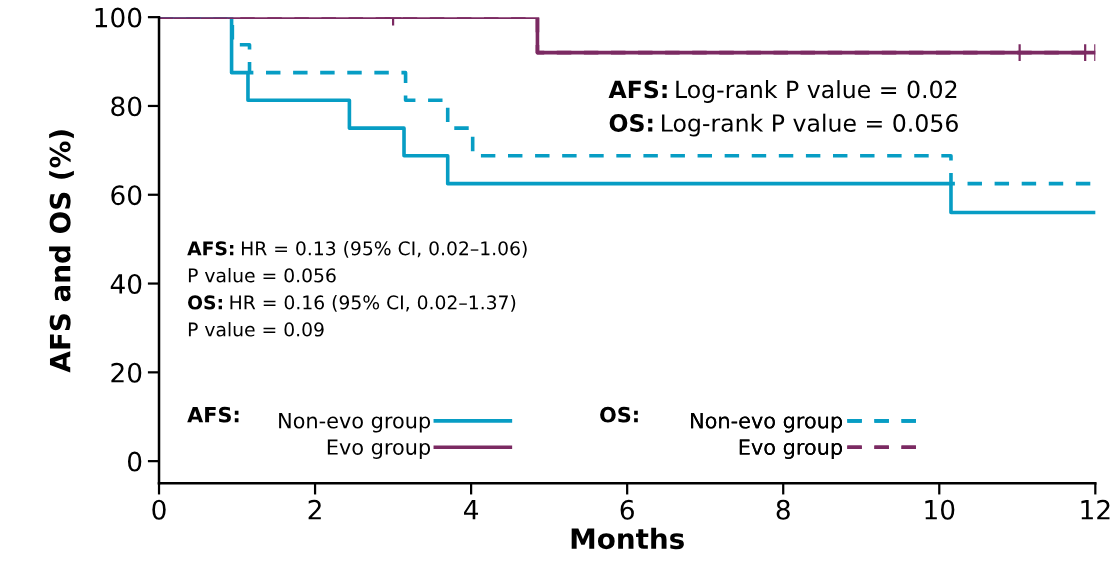  I want to click on y-tick-label: 0, so click(134, 461).